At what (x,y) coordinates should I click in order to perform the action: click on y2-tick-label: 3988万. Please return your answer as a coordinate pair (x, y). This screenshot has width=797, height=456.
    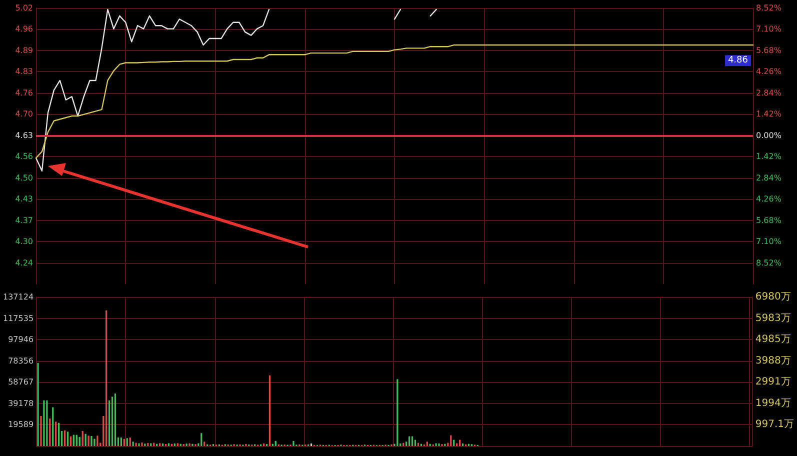
    Looking at the image, I should click on (773, 360).